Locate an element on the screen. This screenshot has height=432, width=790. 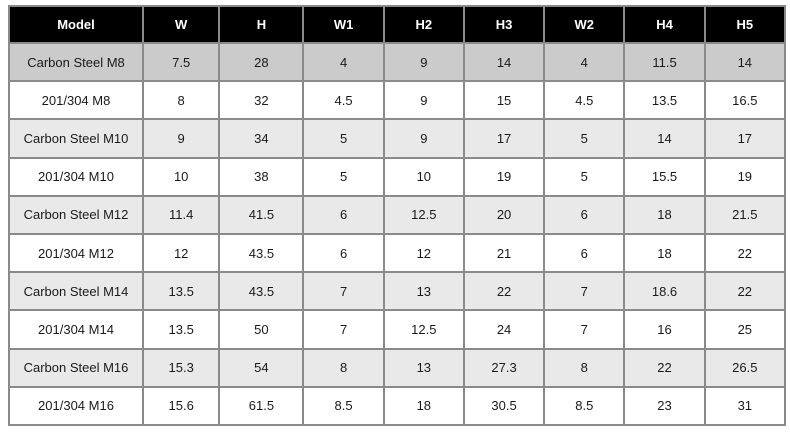
value-cell: 30.5 is located at coordinates (504, 406).